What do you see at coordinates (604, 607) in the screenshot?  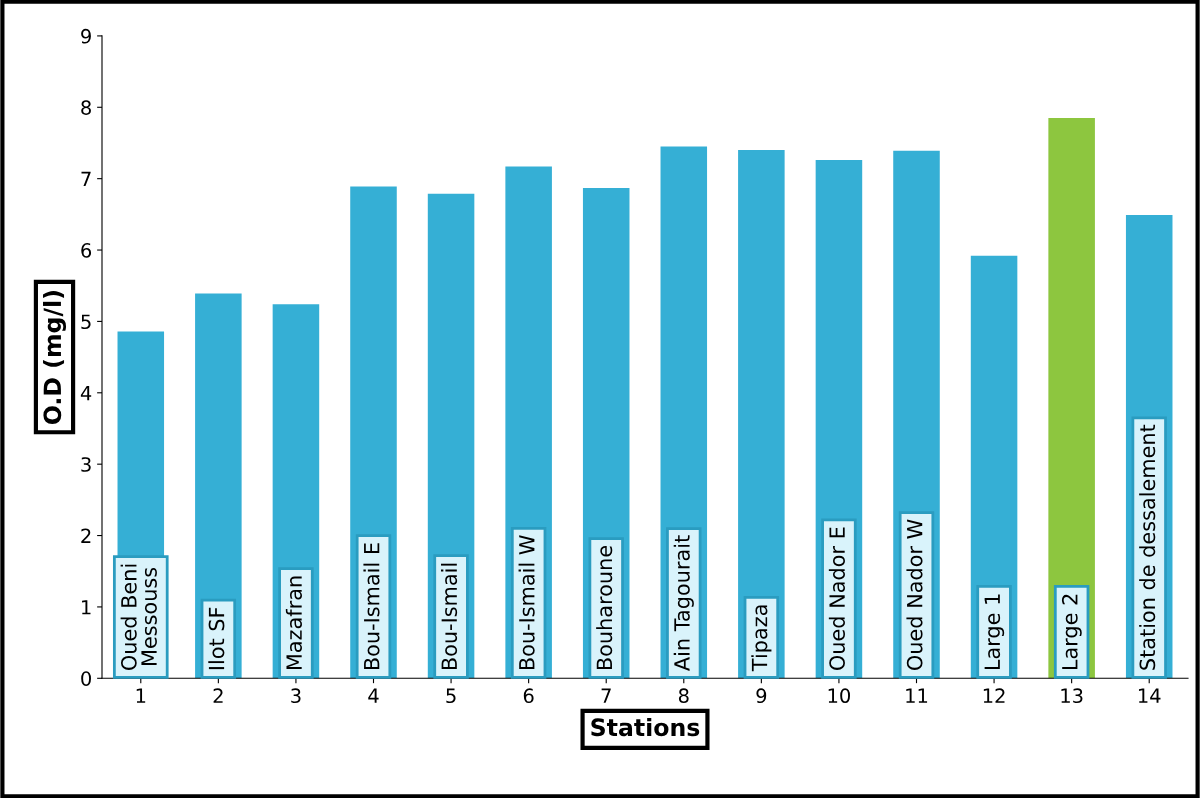 I see `annotation: Bouharoune` at bounding box center [604, 607].